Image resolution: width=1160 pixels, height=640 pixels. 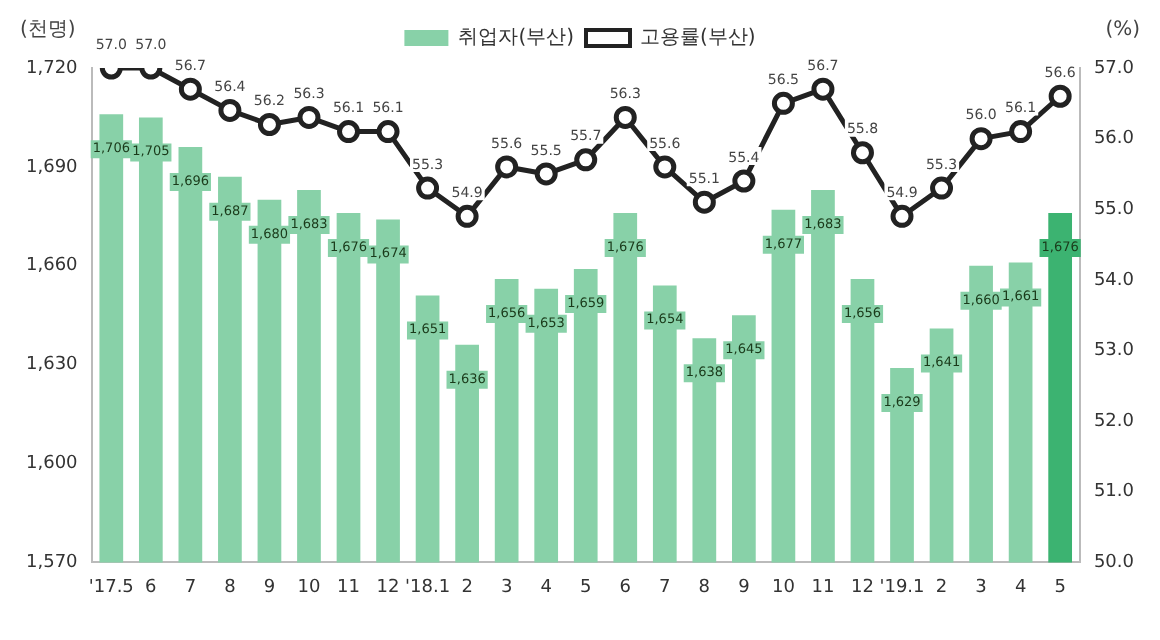 What do you see at coordinates (48, 30) in the screenshot?
I see `y-axis-title: (천명)` at bounding box center [48, 30].